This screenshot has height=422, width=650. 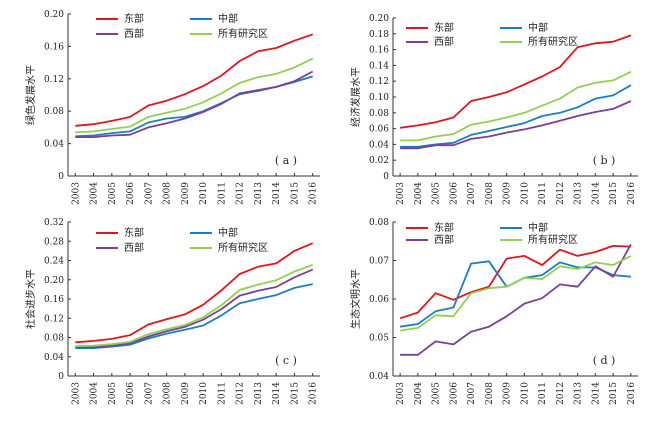 What do you see at coordinates (379, 35) in the screenshot?
I see `y-tick-label: 0.18` at bounding box center [379, 35].